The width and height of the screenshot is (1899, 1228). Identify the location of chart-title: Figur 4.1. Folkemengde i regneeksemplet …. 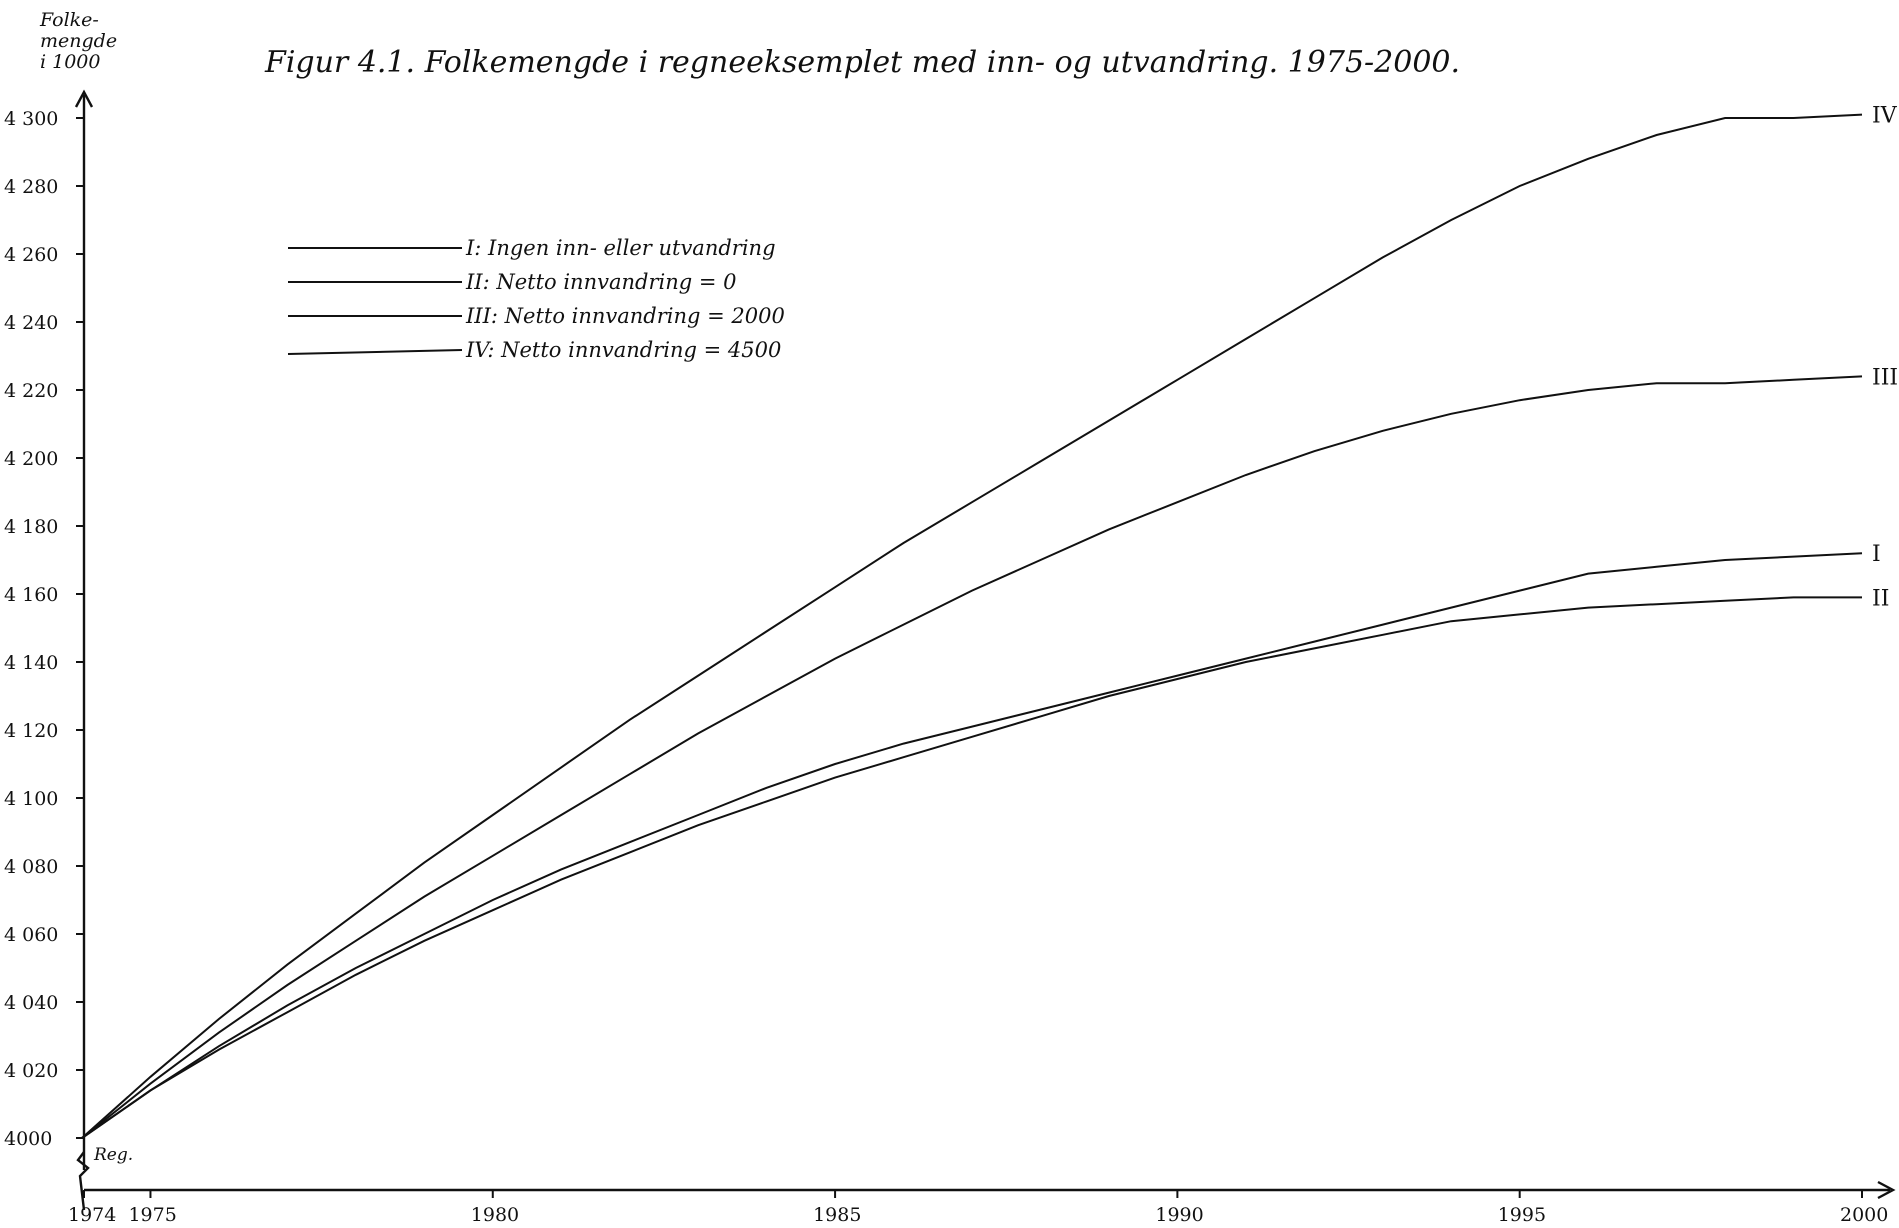
(862, 62).